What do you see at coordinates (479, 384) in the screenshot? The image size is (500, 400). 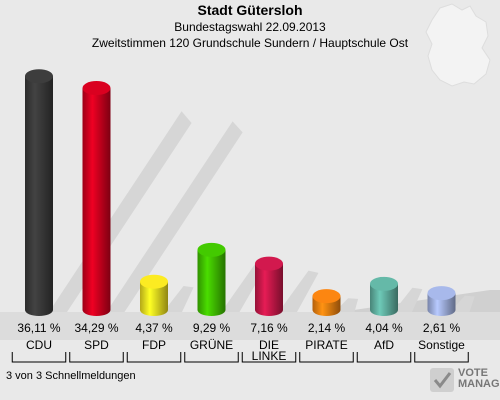 I see `watermark-line-2: MANAGER` at bounding box center [479, 384].